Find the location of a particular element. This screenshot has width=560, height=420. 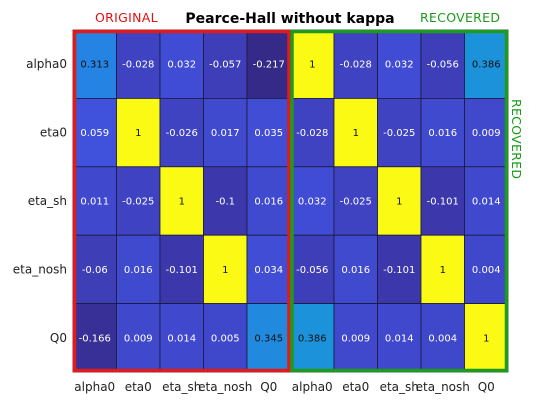

heatmap-cell-label: -0.057 is located at coordinates (225, 65).